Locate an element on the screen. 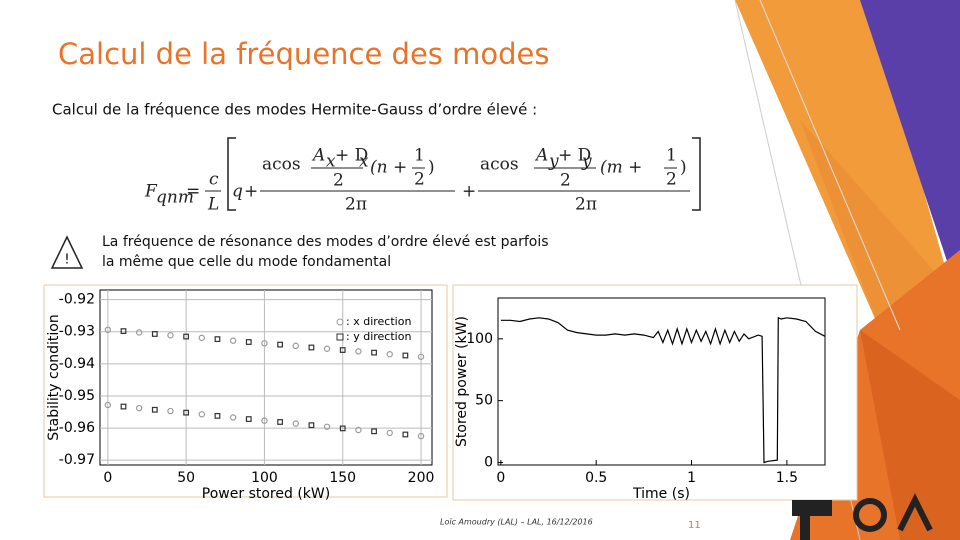 Image resolution: width=960 pixels, height=540 pixels. line is located at coordinates (663, 390).